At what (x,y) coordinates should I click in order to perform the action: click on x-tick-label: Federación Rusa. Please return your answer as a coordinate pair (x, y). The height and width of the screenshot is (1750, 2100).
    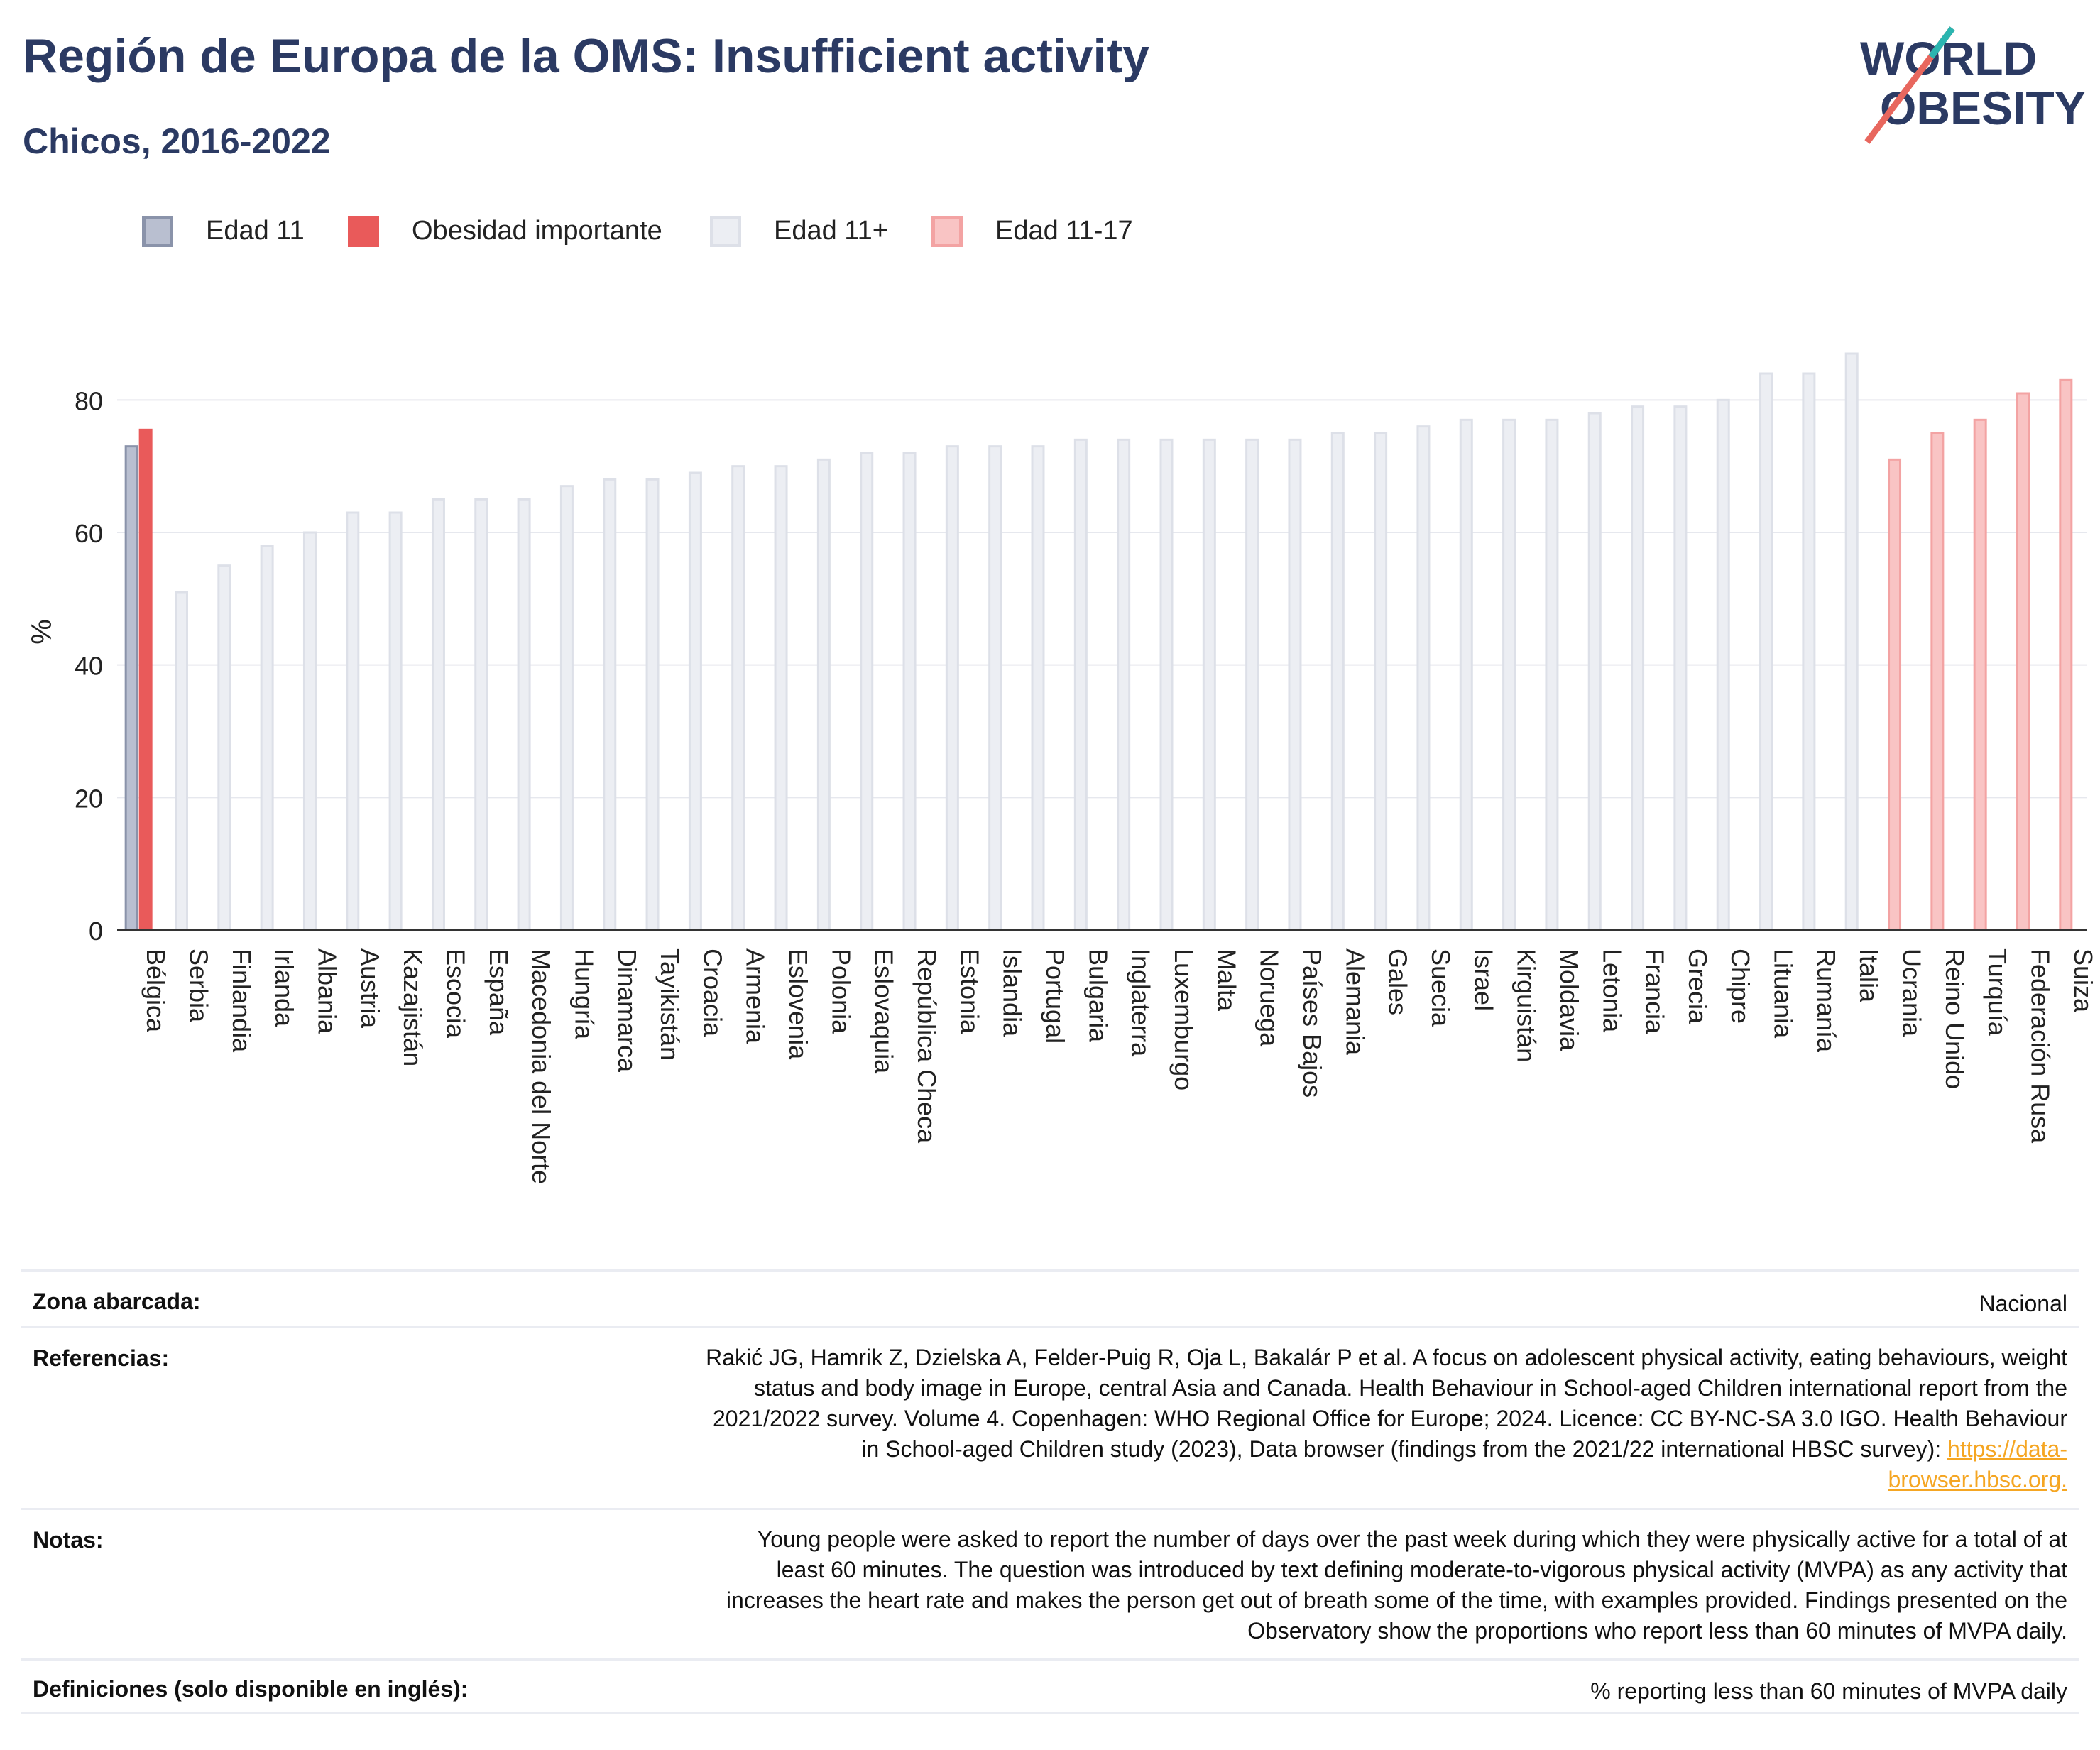
    Looking at the image, I should click on (2040, 1046).